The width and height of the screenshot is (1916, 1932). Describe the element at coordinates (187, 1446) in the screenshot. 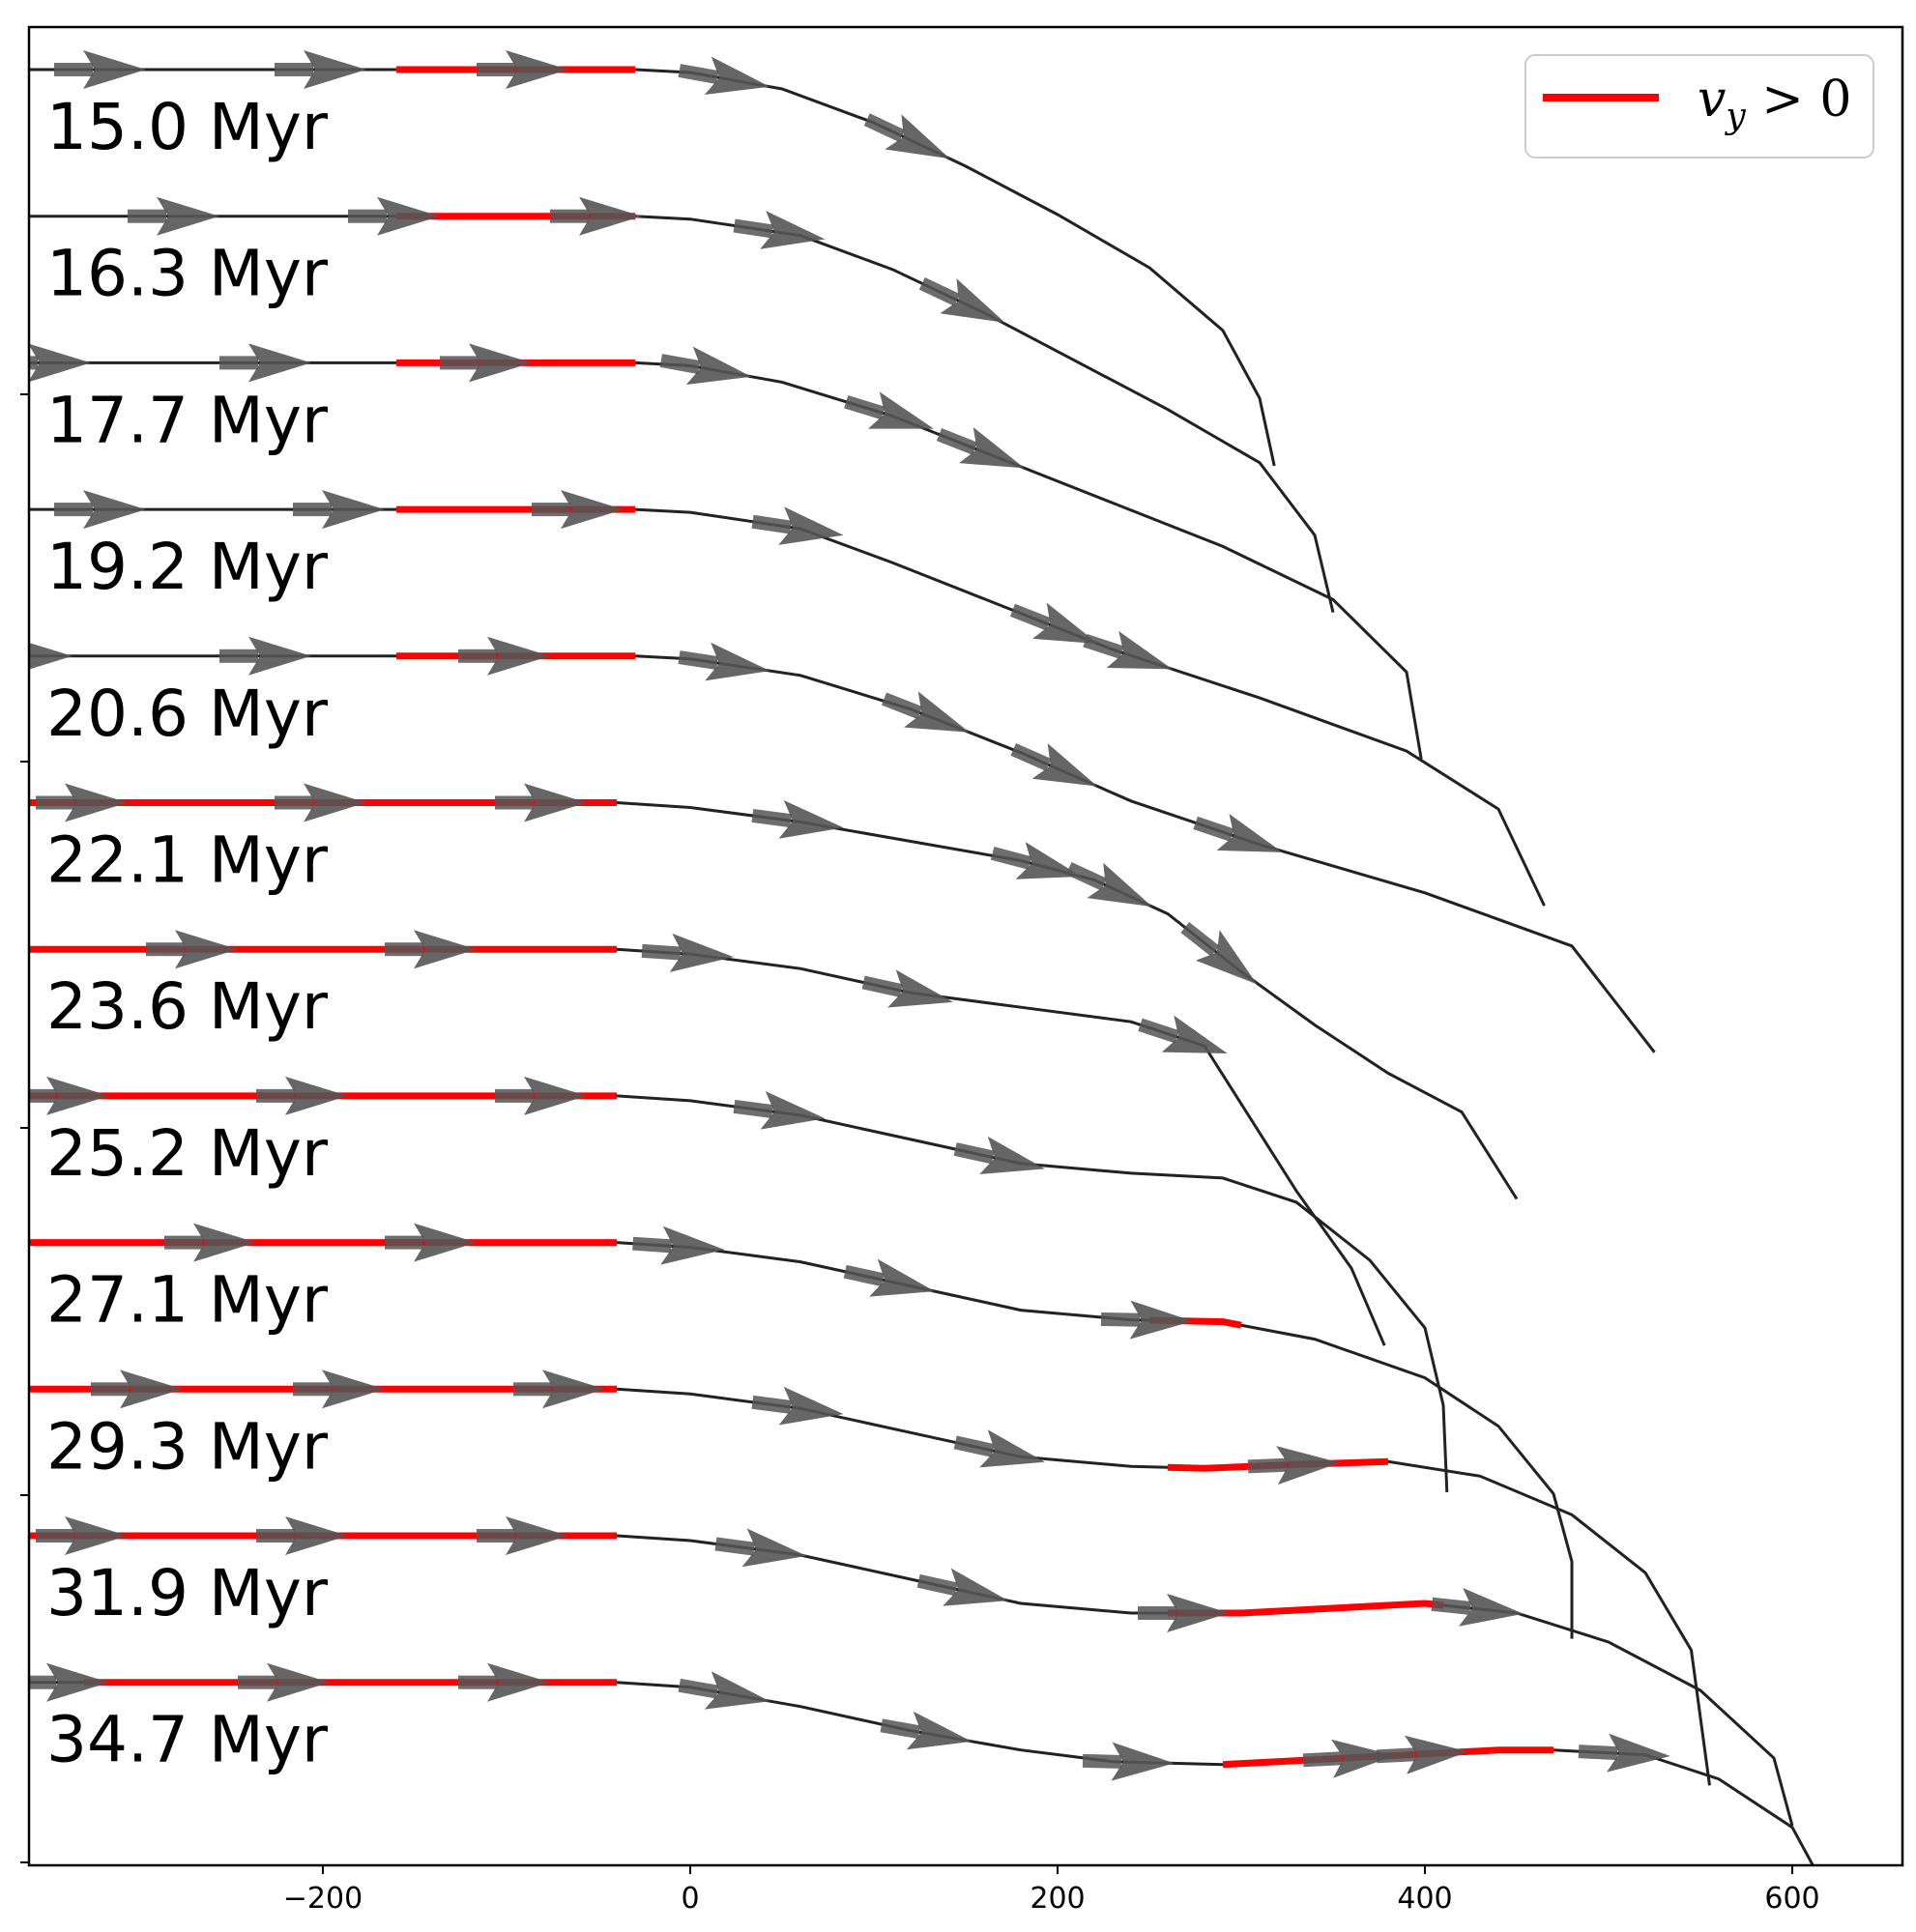

I see `time-label-9: 29.3 Myr` at that location.